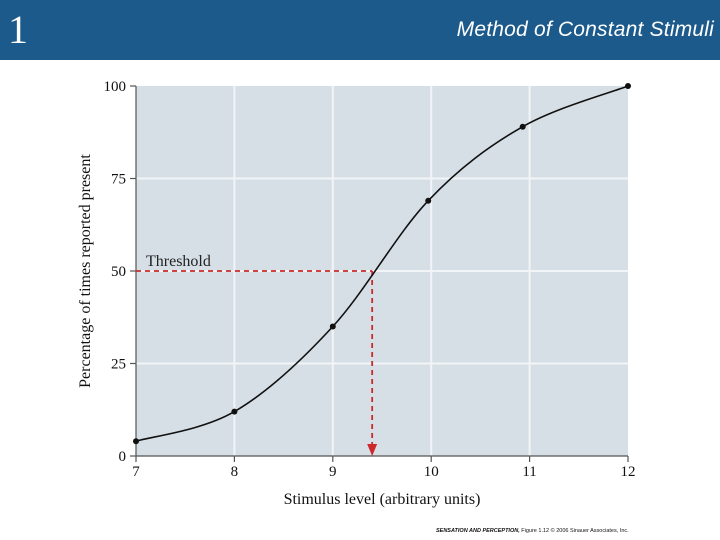  I want to click on threshold-label: Threshold, so click(178, 261).